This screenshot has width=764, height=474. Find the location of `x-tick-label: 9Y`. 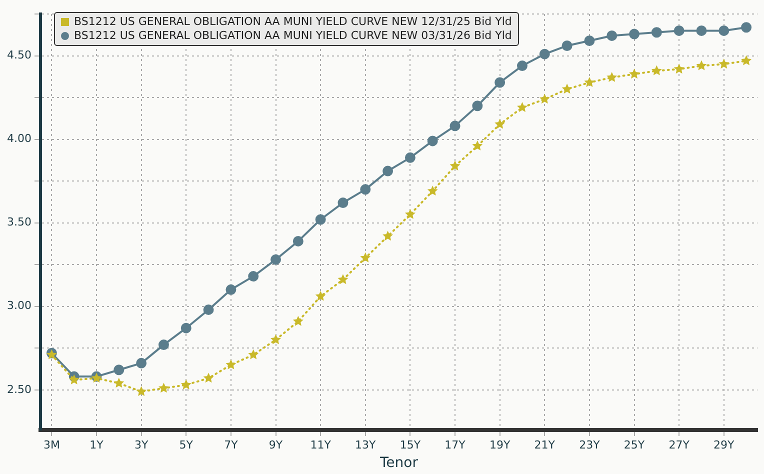

x-tick-label: 9Y is located at coordinates (275, 445).